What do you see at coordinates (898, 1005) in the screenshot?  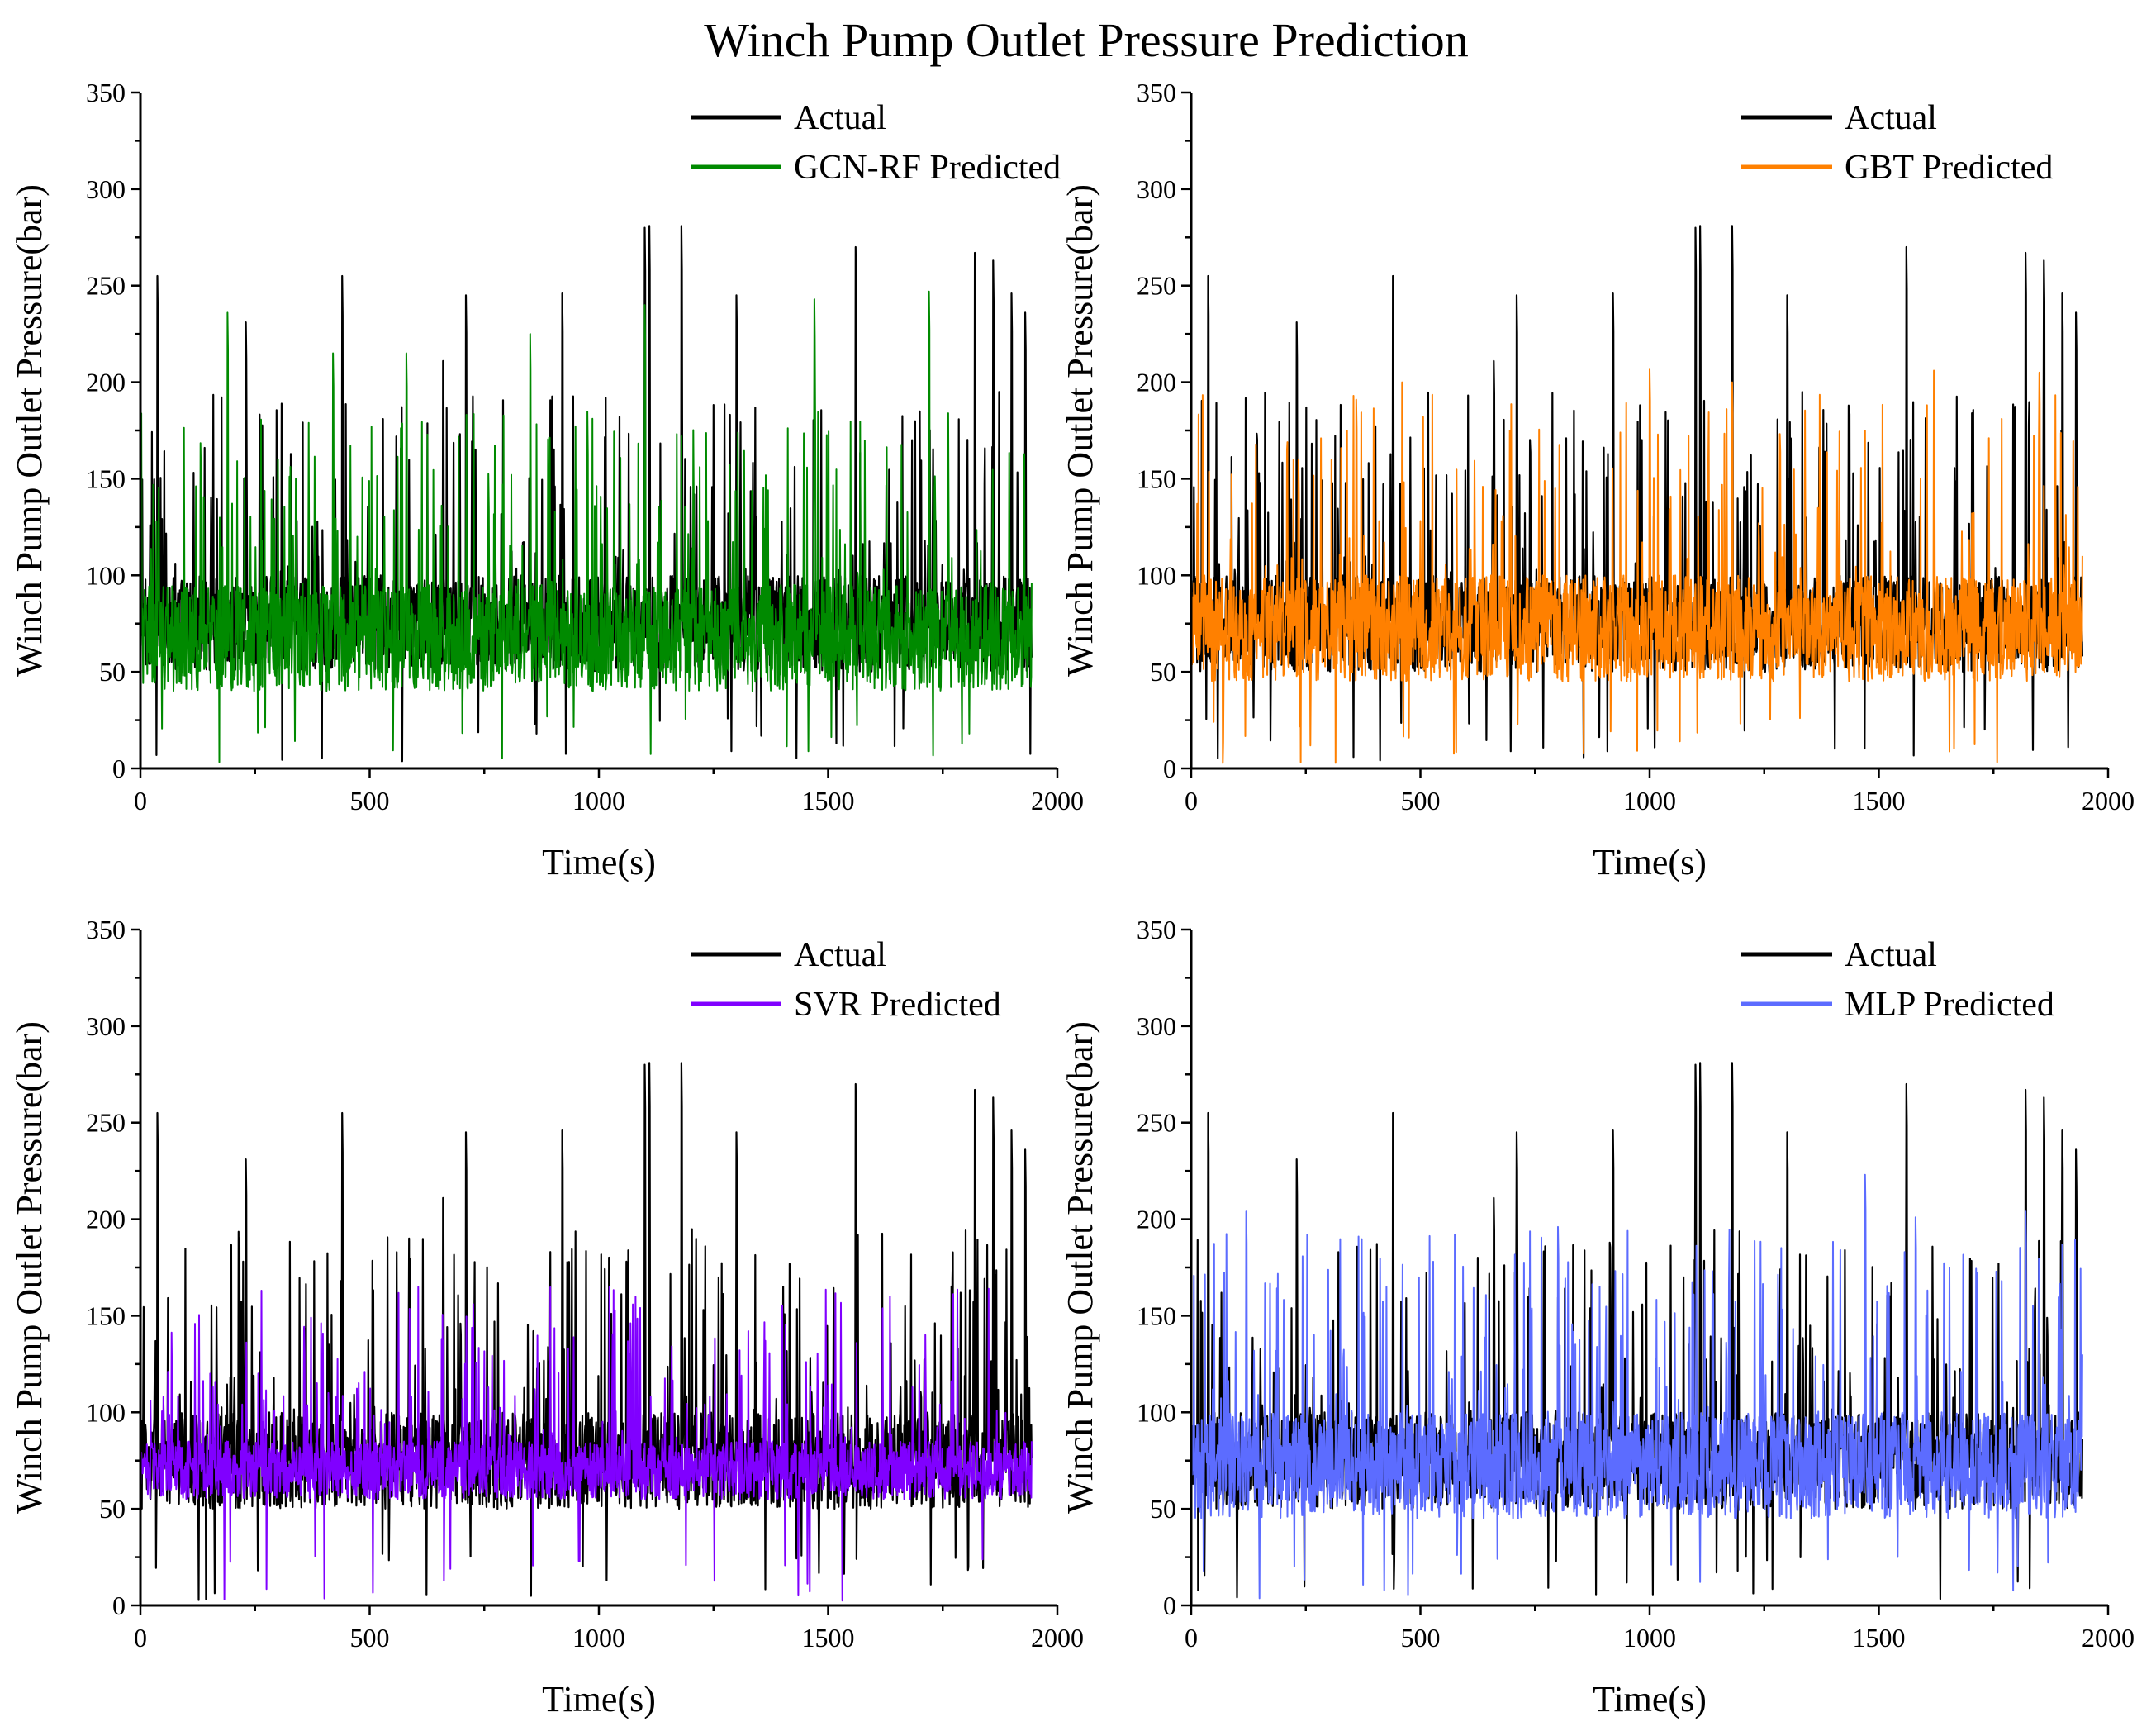 I see `legend-label: SVR Predicted` at bounding box center [898, 1005].